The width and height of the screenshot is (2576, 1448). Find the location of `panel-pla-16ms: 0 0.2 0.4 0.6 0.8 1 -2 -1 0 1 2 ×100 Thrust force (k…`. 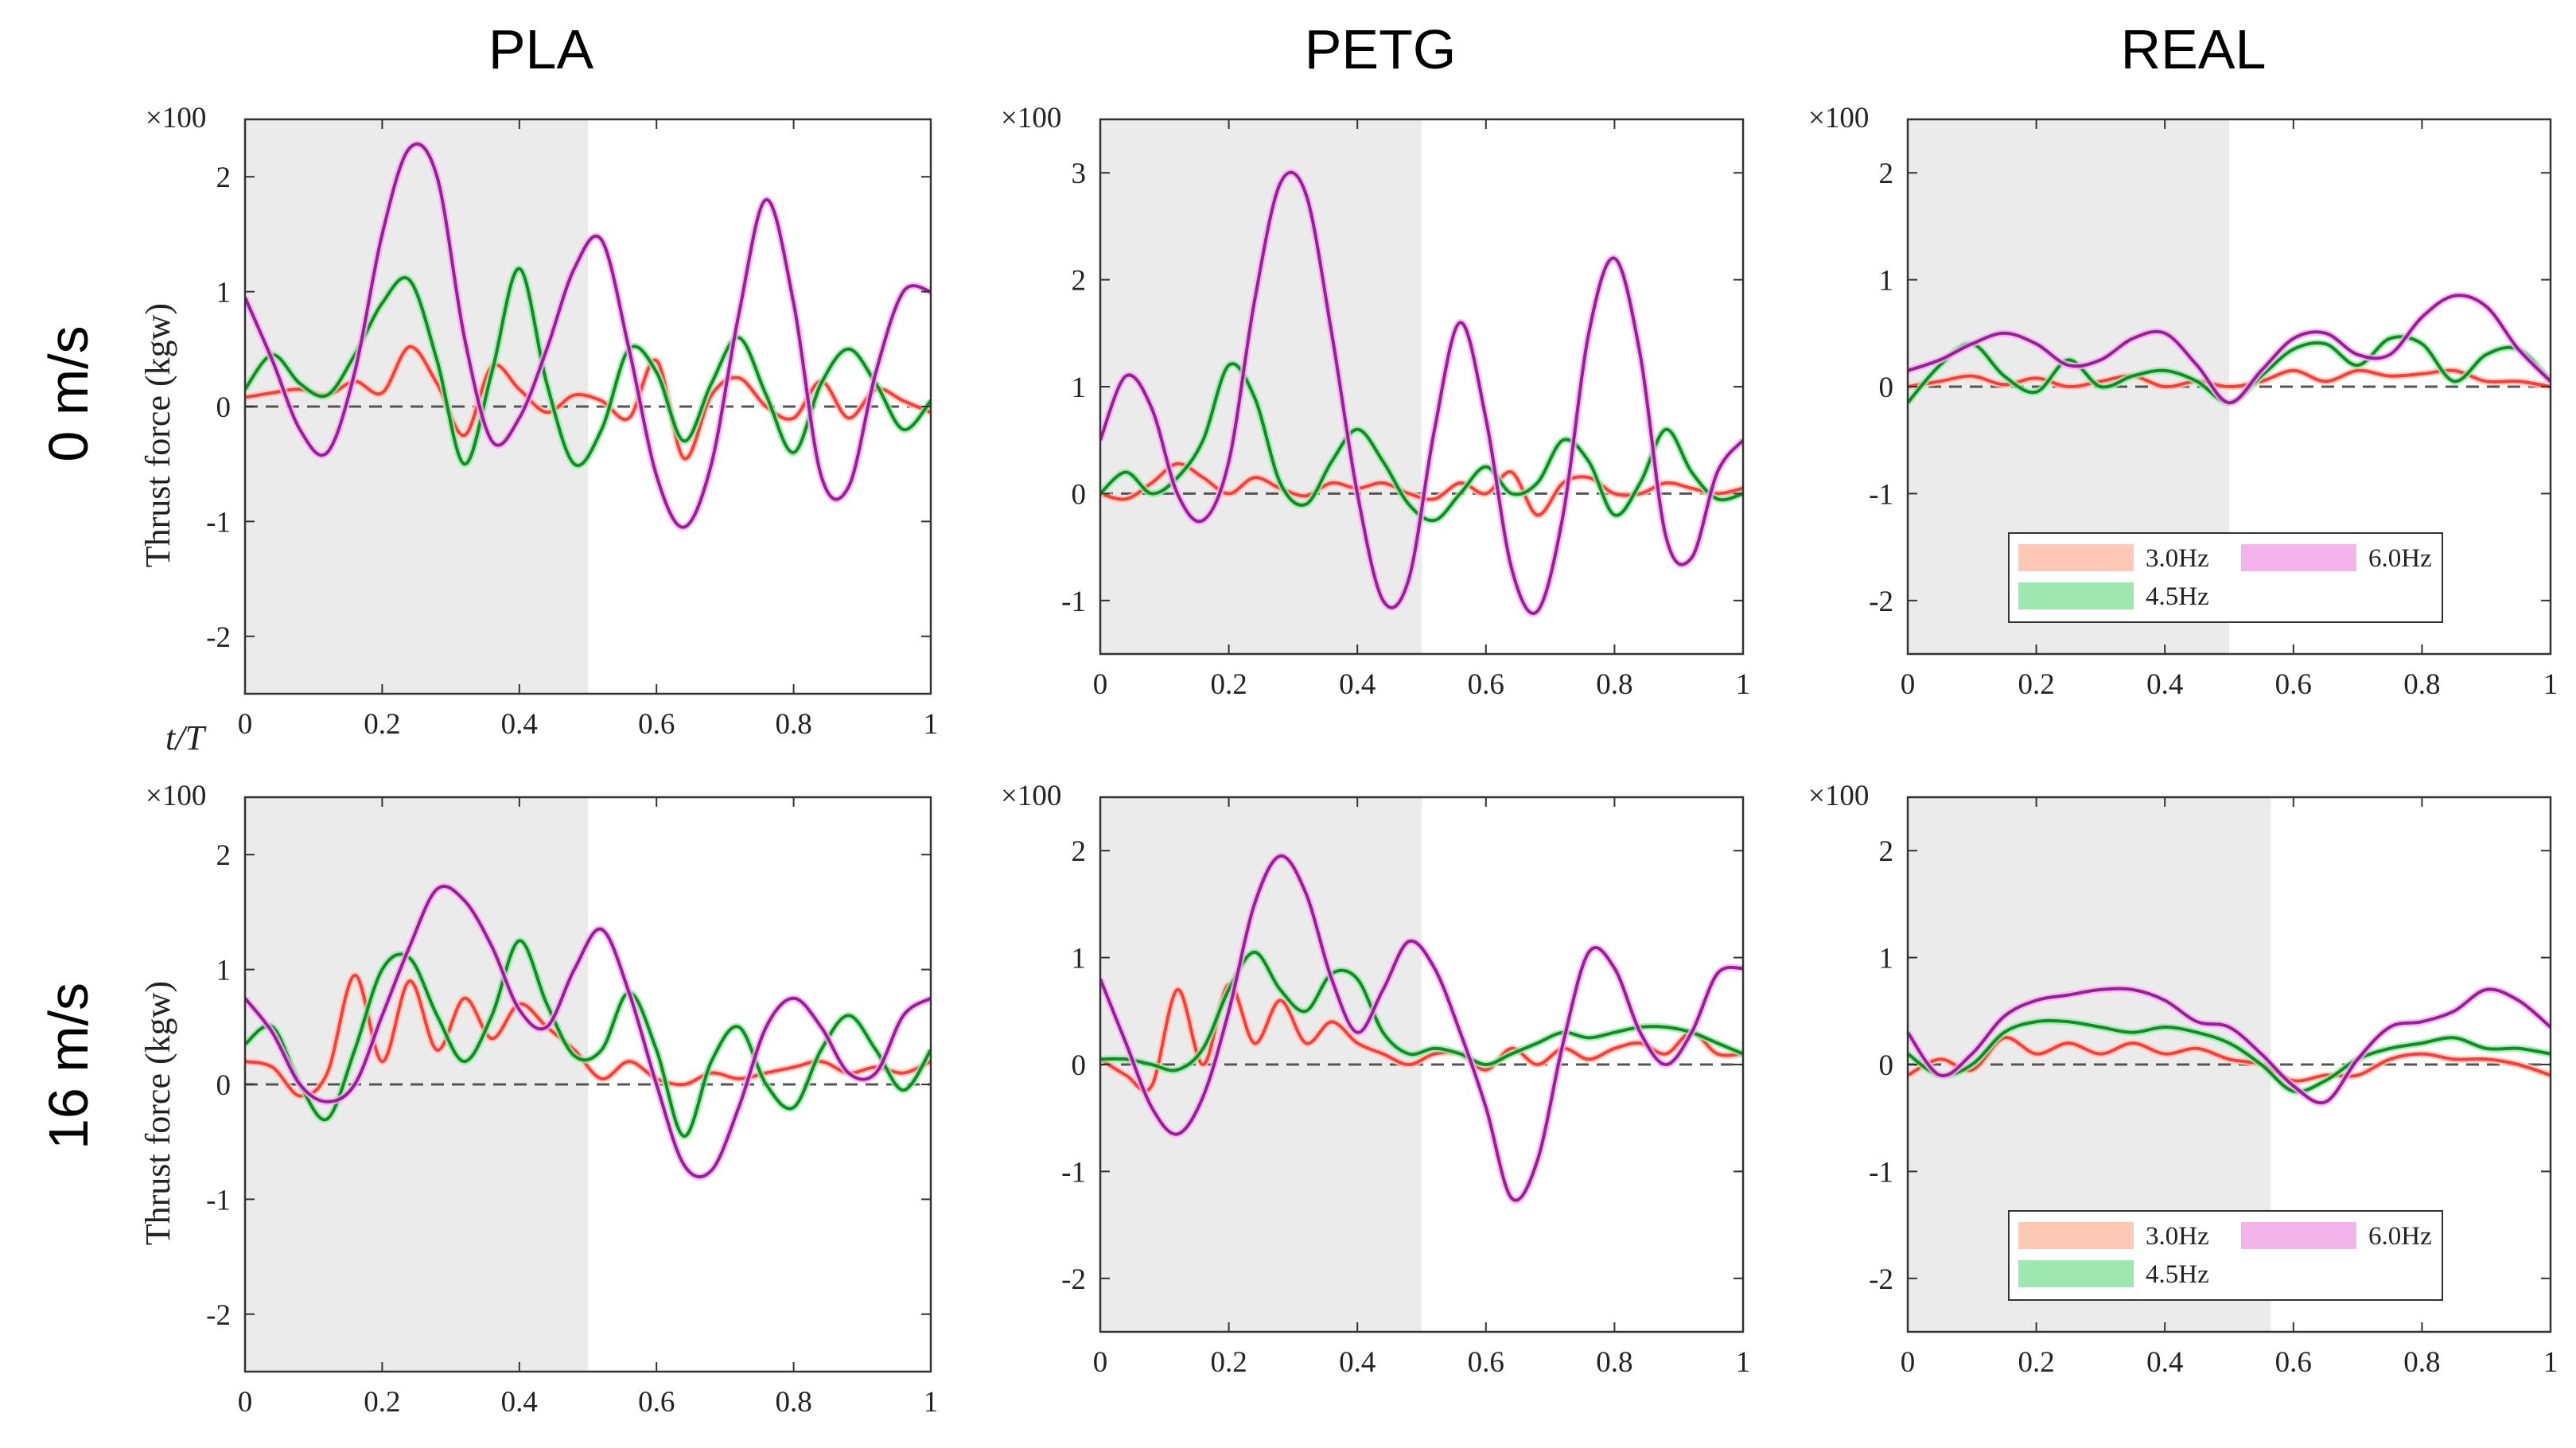

panel-pla-16ms: 0 0.2 0.4 0.6 0.8 1 -2 -1 0 1 2 ×100 Thrust force (k… is located at coordinates (538, 1099).